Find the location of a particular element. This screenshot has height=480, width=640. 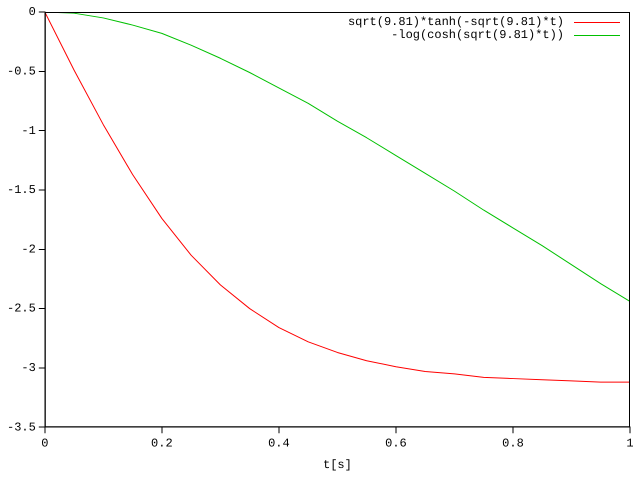

legend-label: sqrt(9.81)*tanh(-sqrt(9.81)*t) is located at coordinates (456, 22).